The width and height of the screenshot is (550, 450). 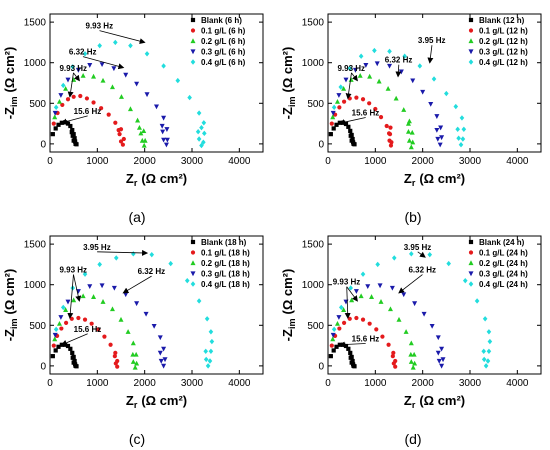 I want to click on x-tick-label: 0, so click(x=50, y=383).